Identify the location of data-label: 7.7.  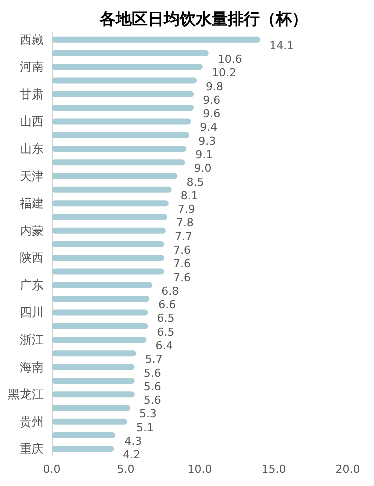
(183, 237).